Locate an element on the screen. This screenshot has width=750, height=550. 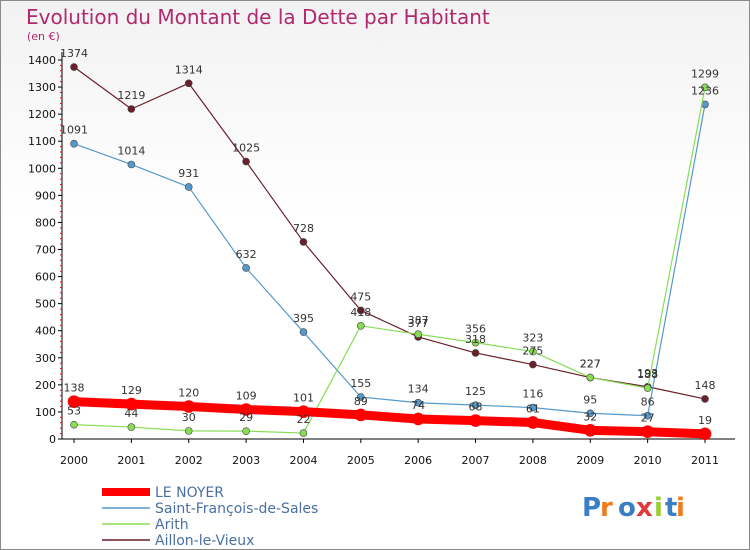
data-label-le-noyer: 74 is located at coordinates (418, 405).